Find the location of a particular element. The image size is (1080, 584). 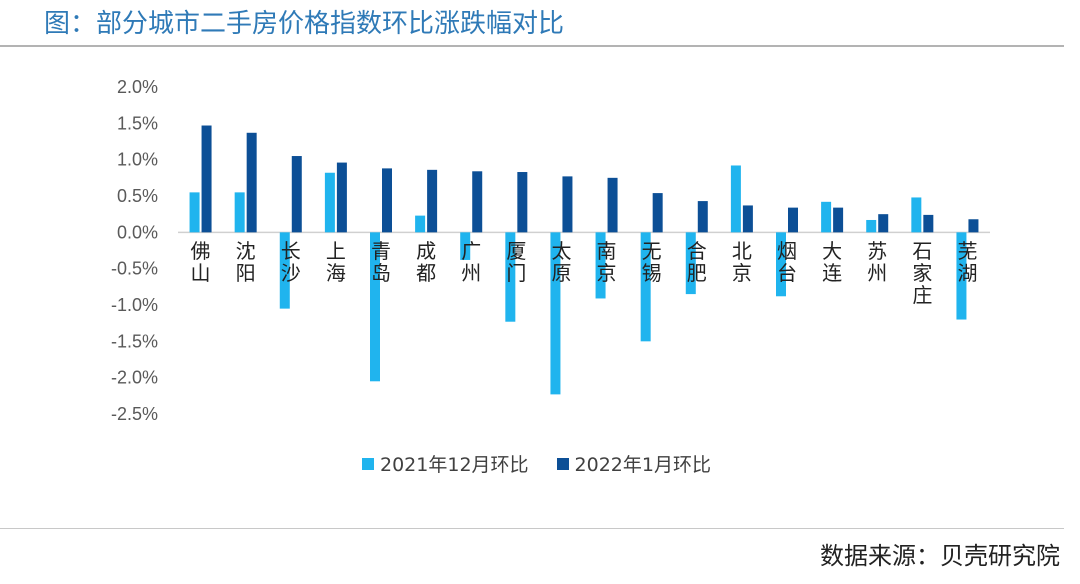

legend-label-series2: 2022年1月环比 is located at coordinates (642, 465).